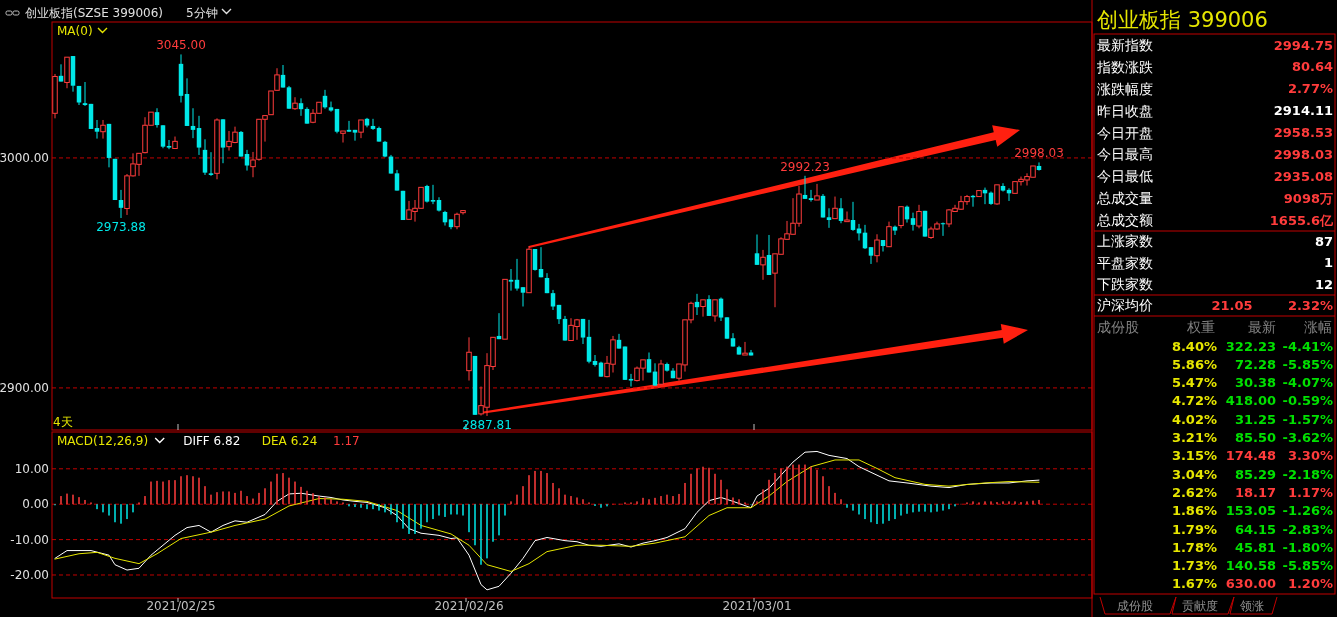 This screenshot has height=617, width=1337. What do you see at coordinates (1310, 305) in the screenshot?
I see `text: 2.32%` at bounding box center [1310, 305].